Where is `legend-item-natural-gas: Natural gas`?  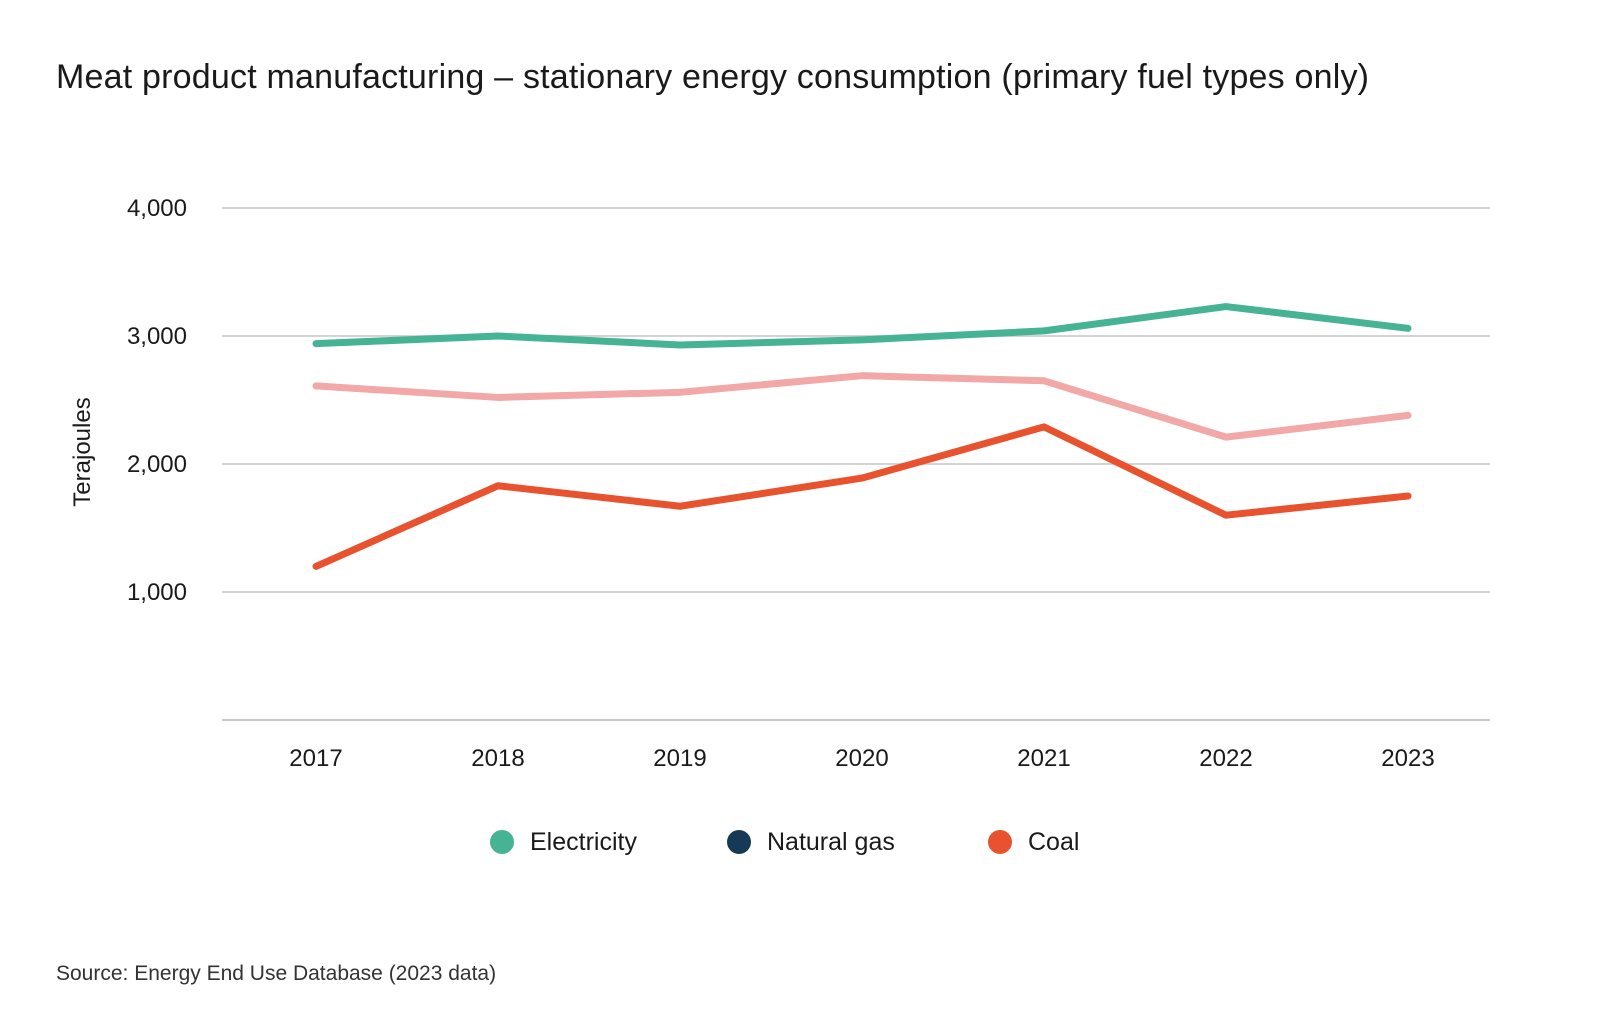
legend-item-natural-gas: Natural gas is located at coordinates (811, 842).